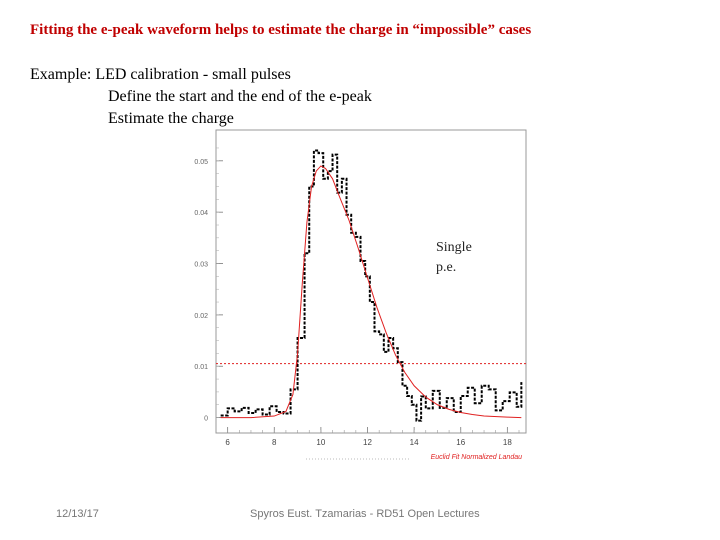 This screenshot has height=540, width=720. I want to click on fit-caption: Euclid Fit Normalized Landau, so click(477, 457).